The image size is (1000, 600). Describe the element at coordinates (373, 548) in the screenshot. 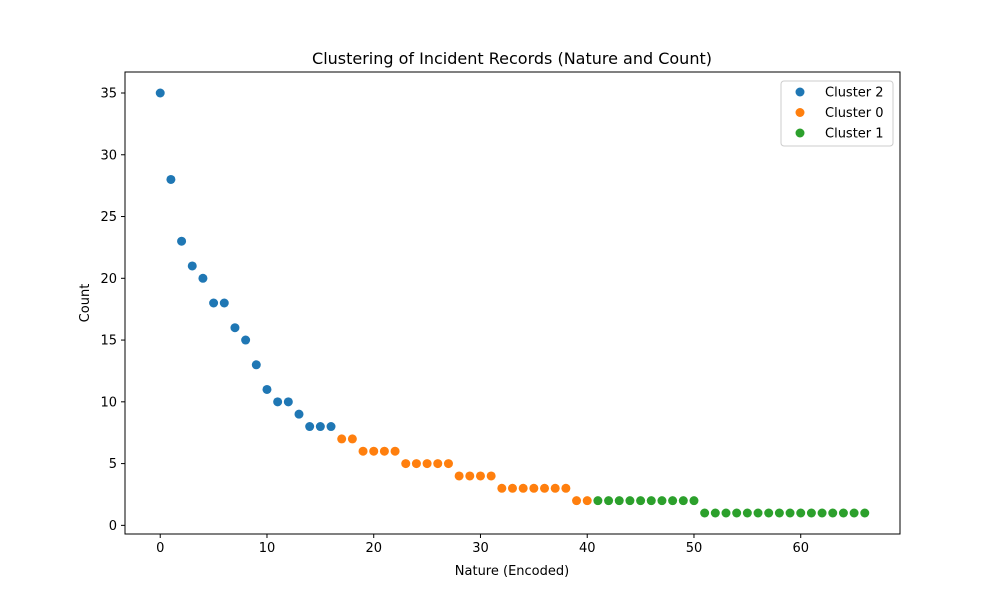

I see `x-tick-label: 20` at that location.